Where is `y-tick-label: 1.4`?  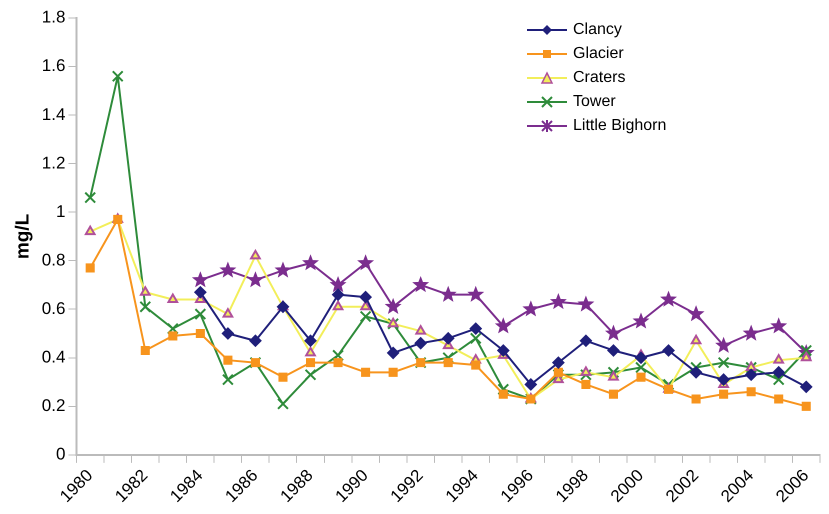
y-tick-label: 1.4 is located at coordinates (54, 114).